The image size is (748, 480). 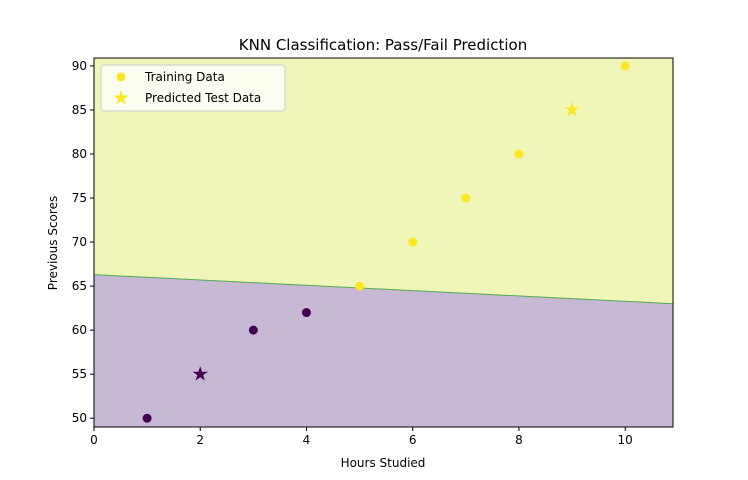 I want to click on y-tick-label: 80, so click(x=79, y=154).